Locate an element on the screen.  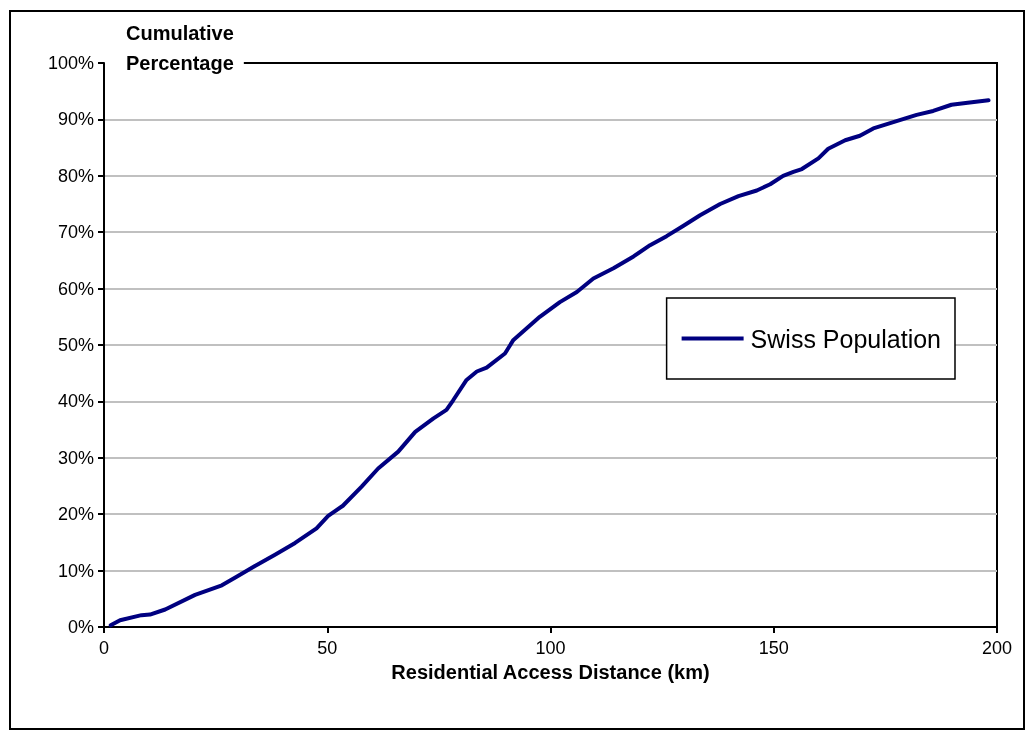
legend-label: Swiss Population is located at coordinates (846, 338).